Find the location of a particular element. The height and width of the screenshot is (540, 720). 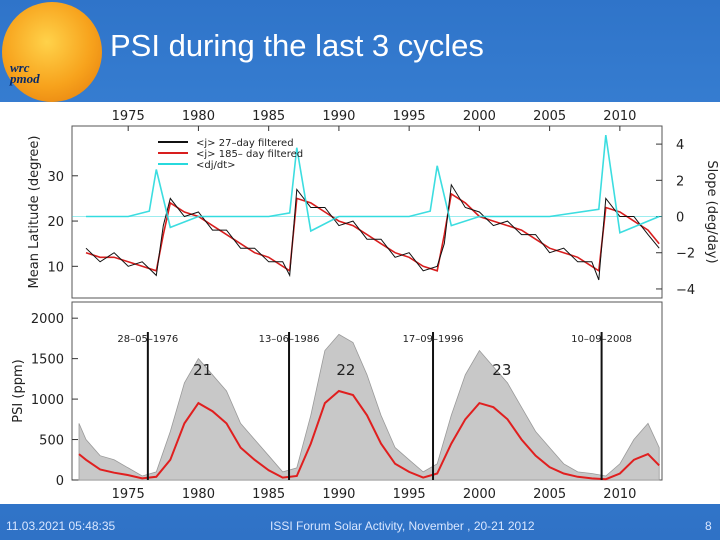

x-tick-label-top: 1980 is located at coordinates (198, 116).